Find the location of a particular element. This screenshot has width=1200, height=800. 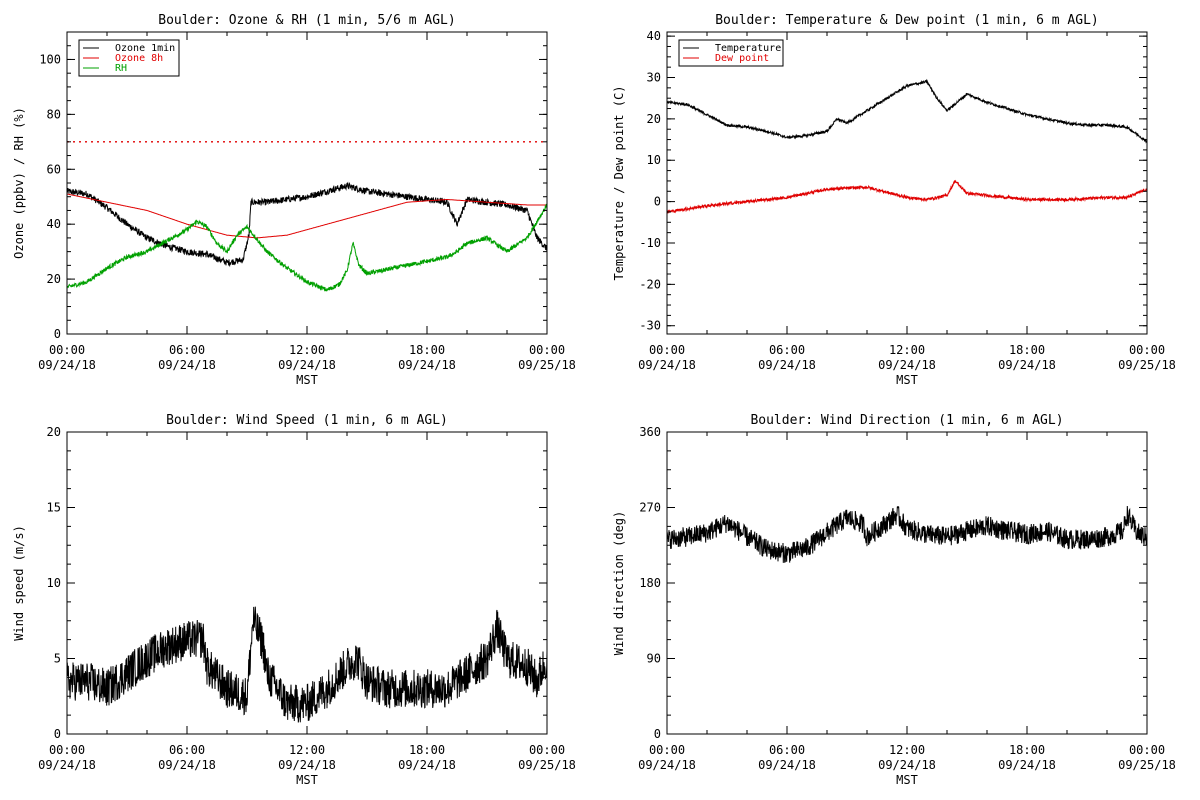

legend-label: Ozone 8h is located at coordinates (139, 58).